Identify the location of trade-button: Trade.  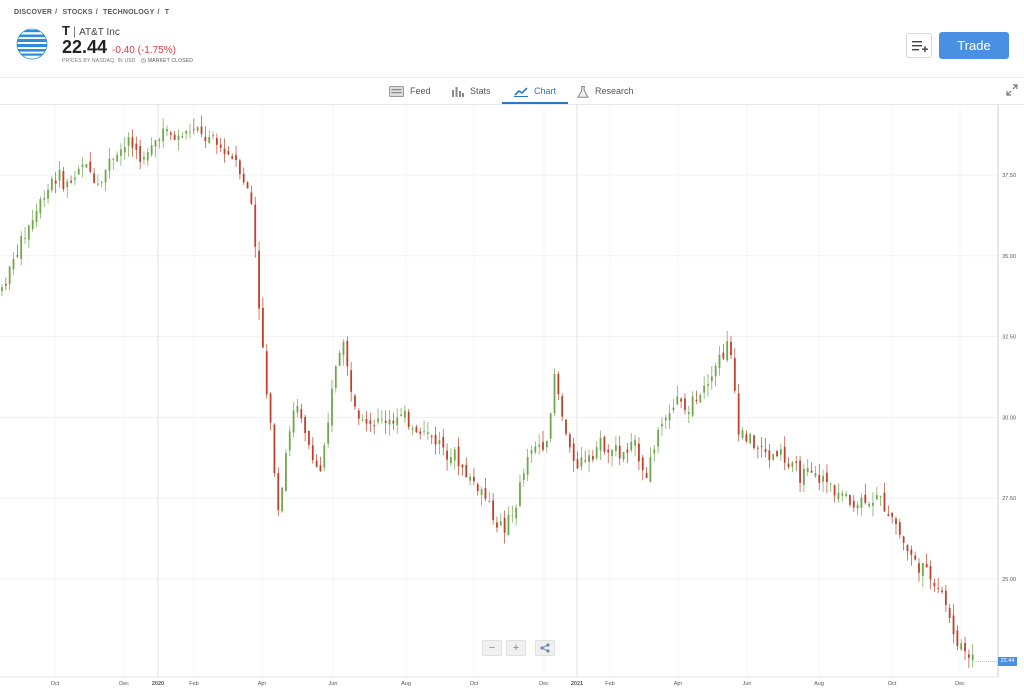
(974, 45).